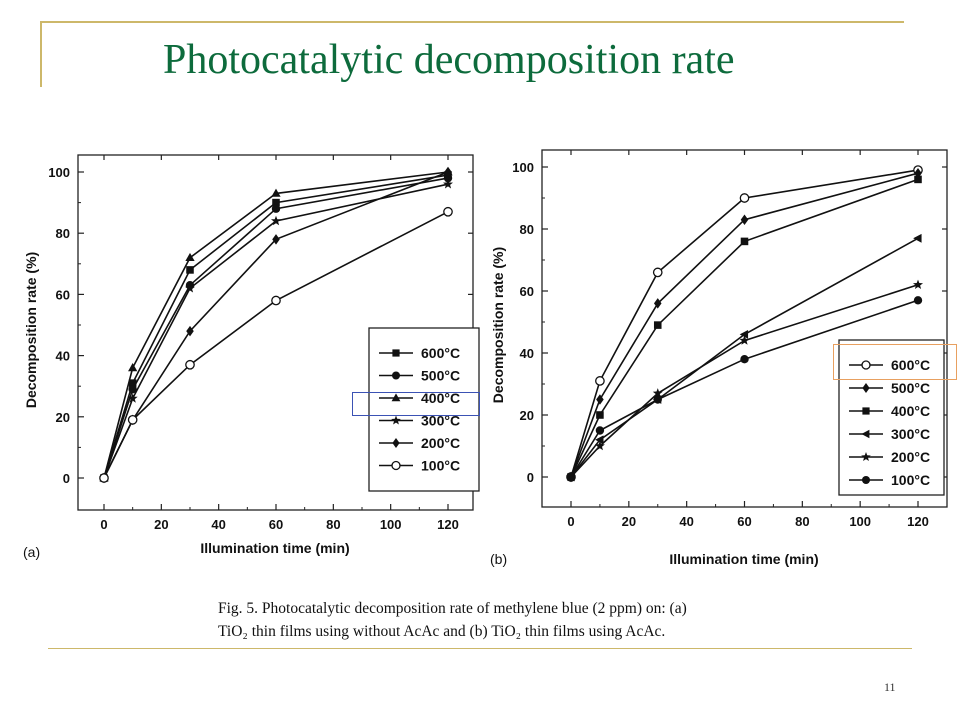  I want to click on y-tick-label: 40, so click(63, 356).